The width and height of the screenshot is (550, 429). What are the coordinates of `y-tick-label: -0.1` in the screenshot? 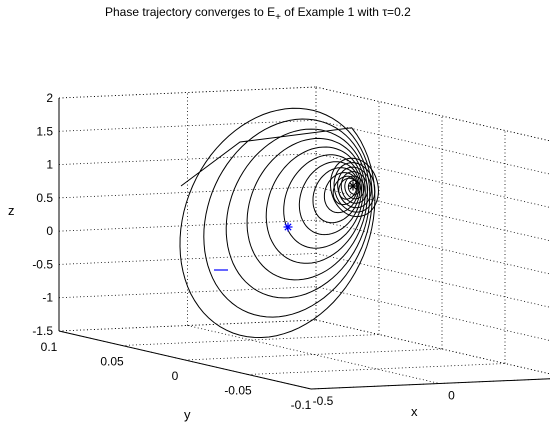 It's located at (301, 405).